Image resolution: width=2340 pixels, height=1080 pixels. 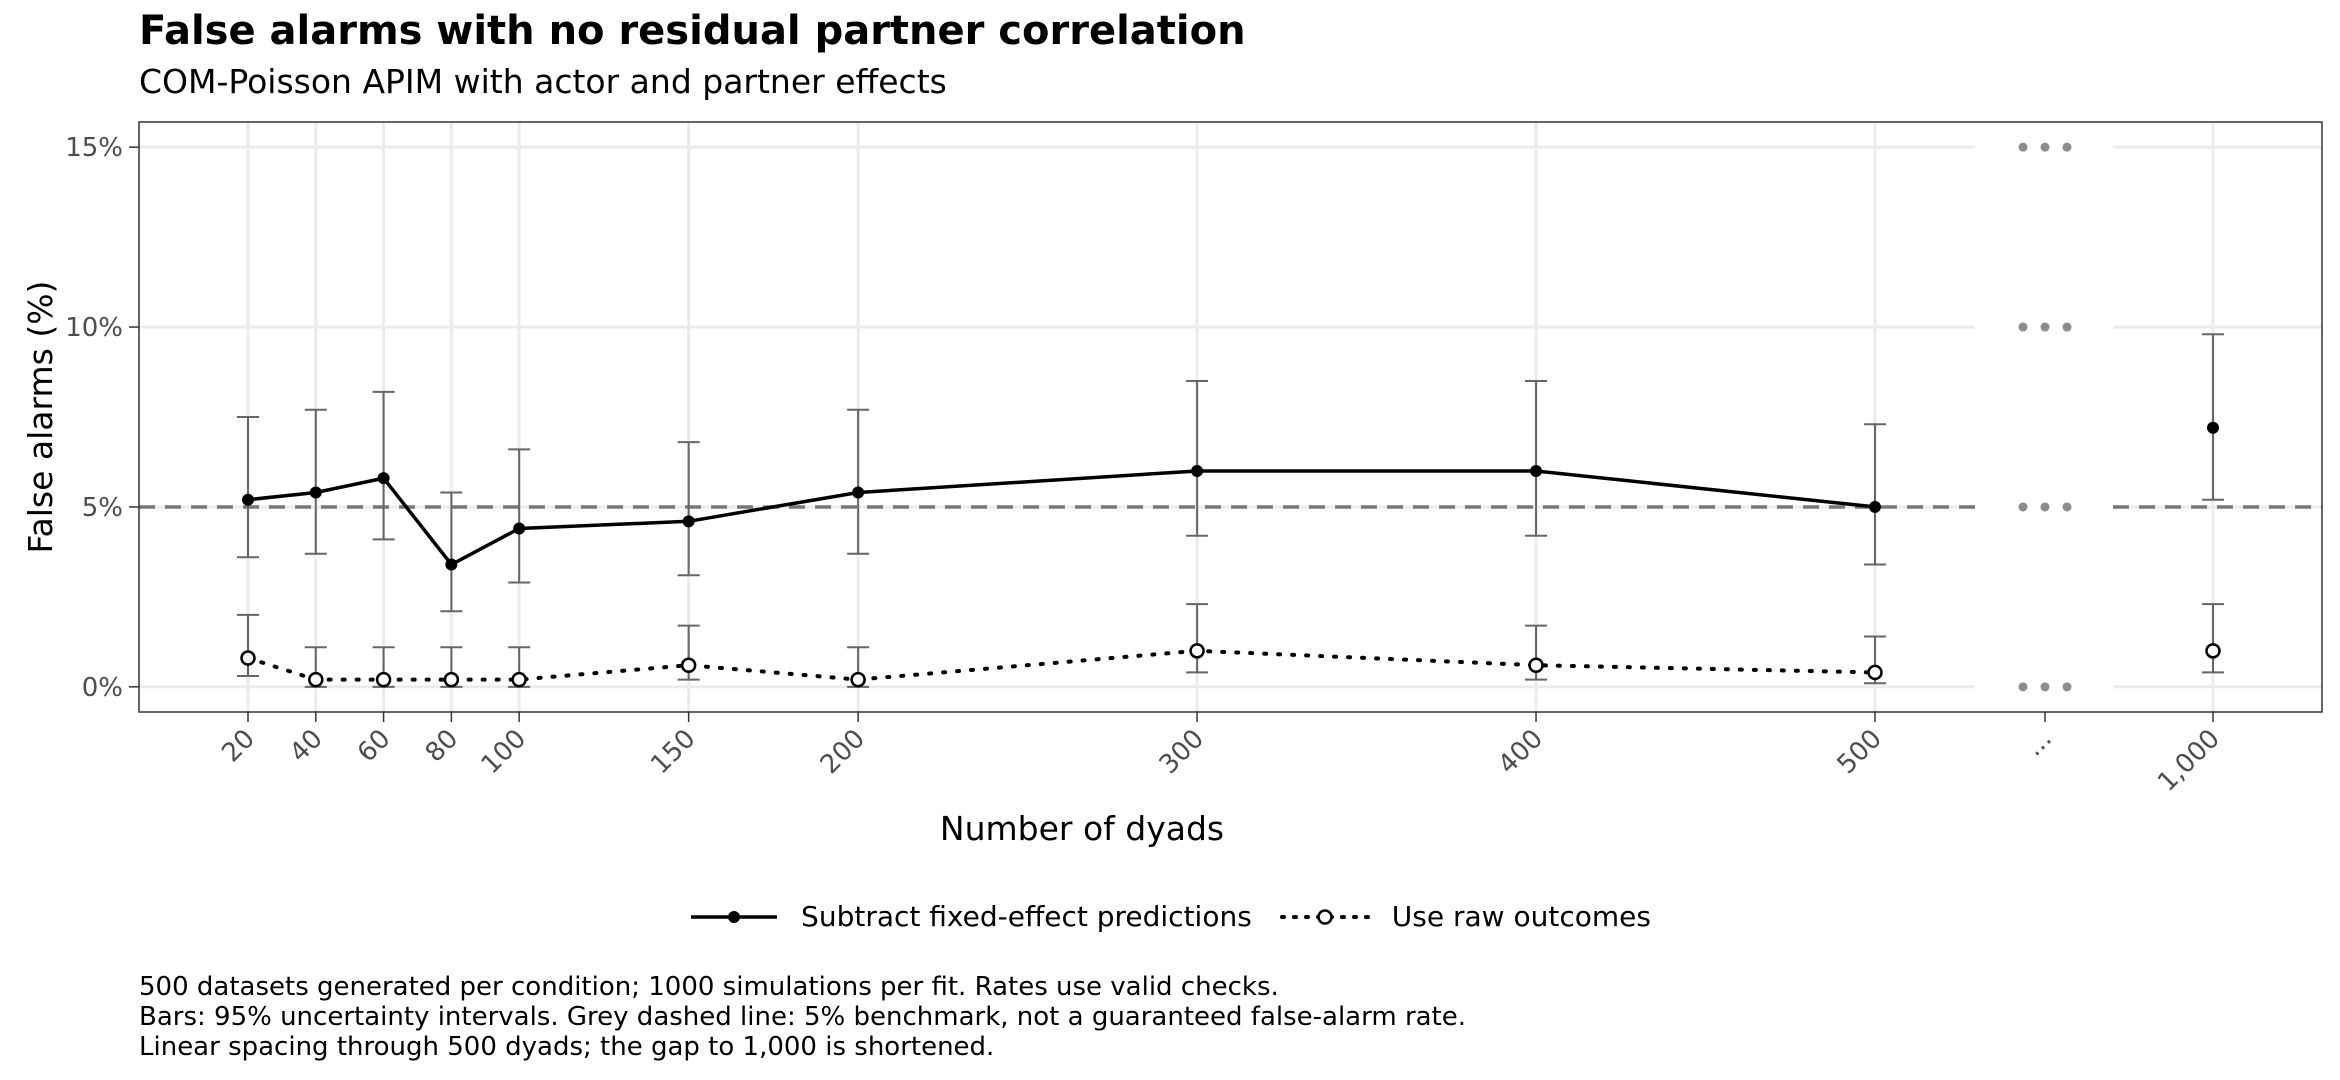 I want to click on y-tick-label: 10%, so click(x=94, y=328).